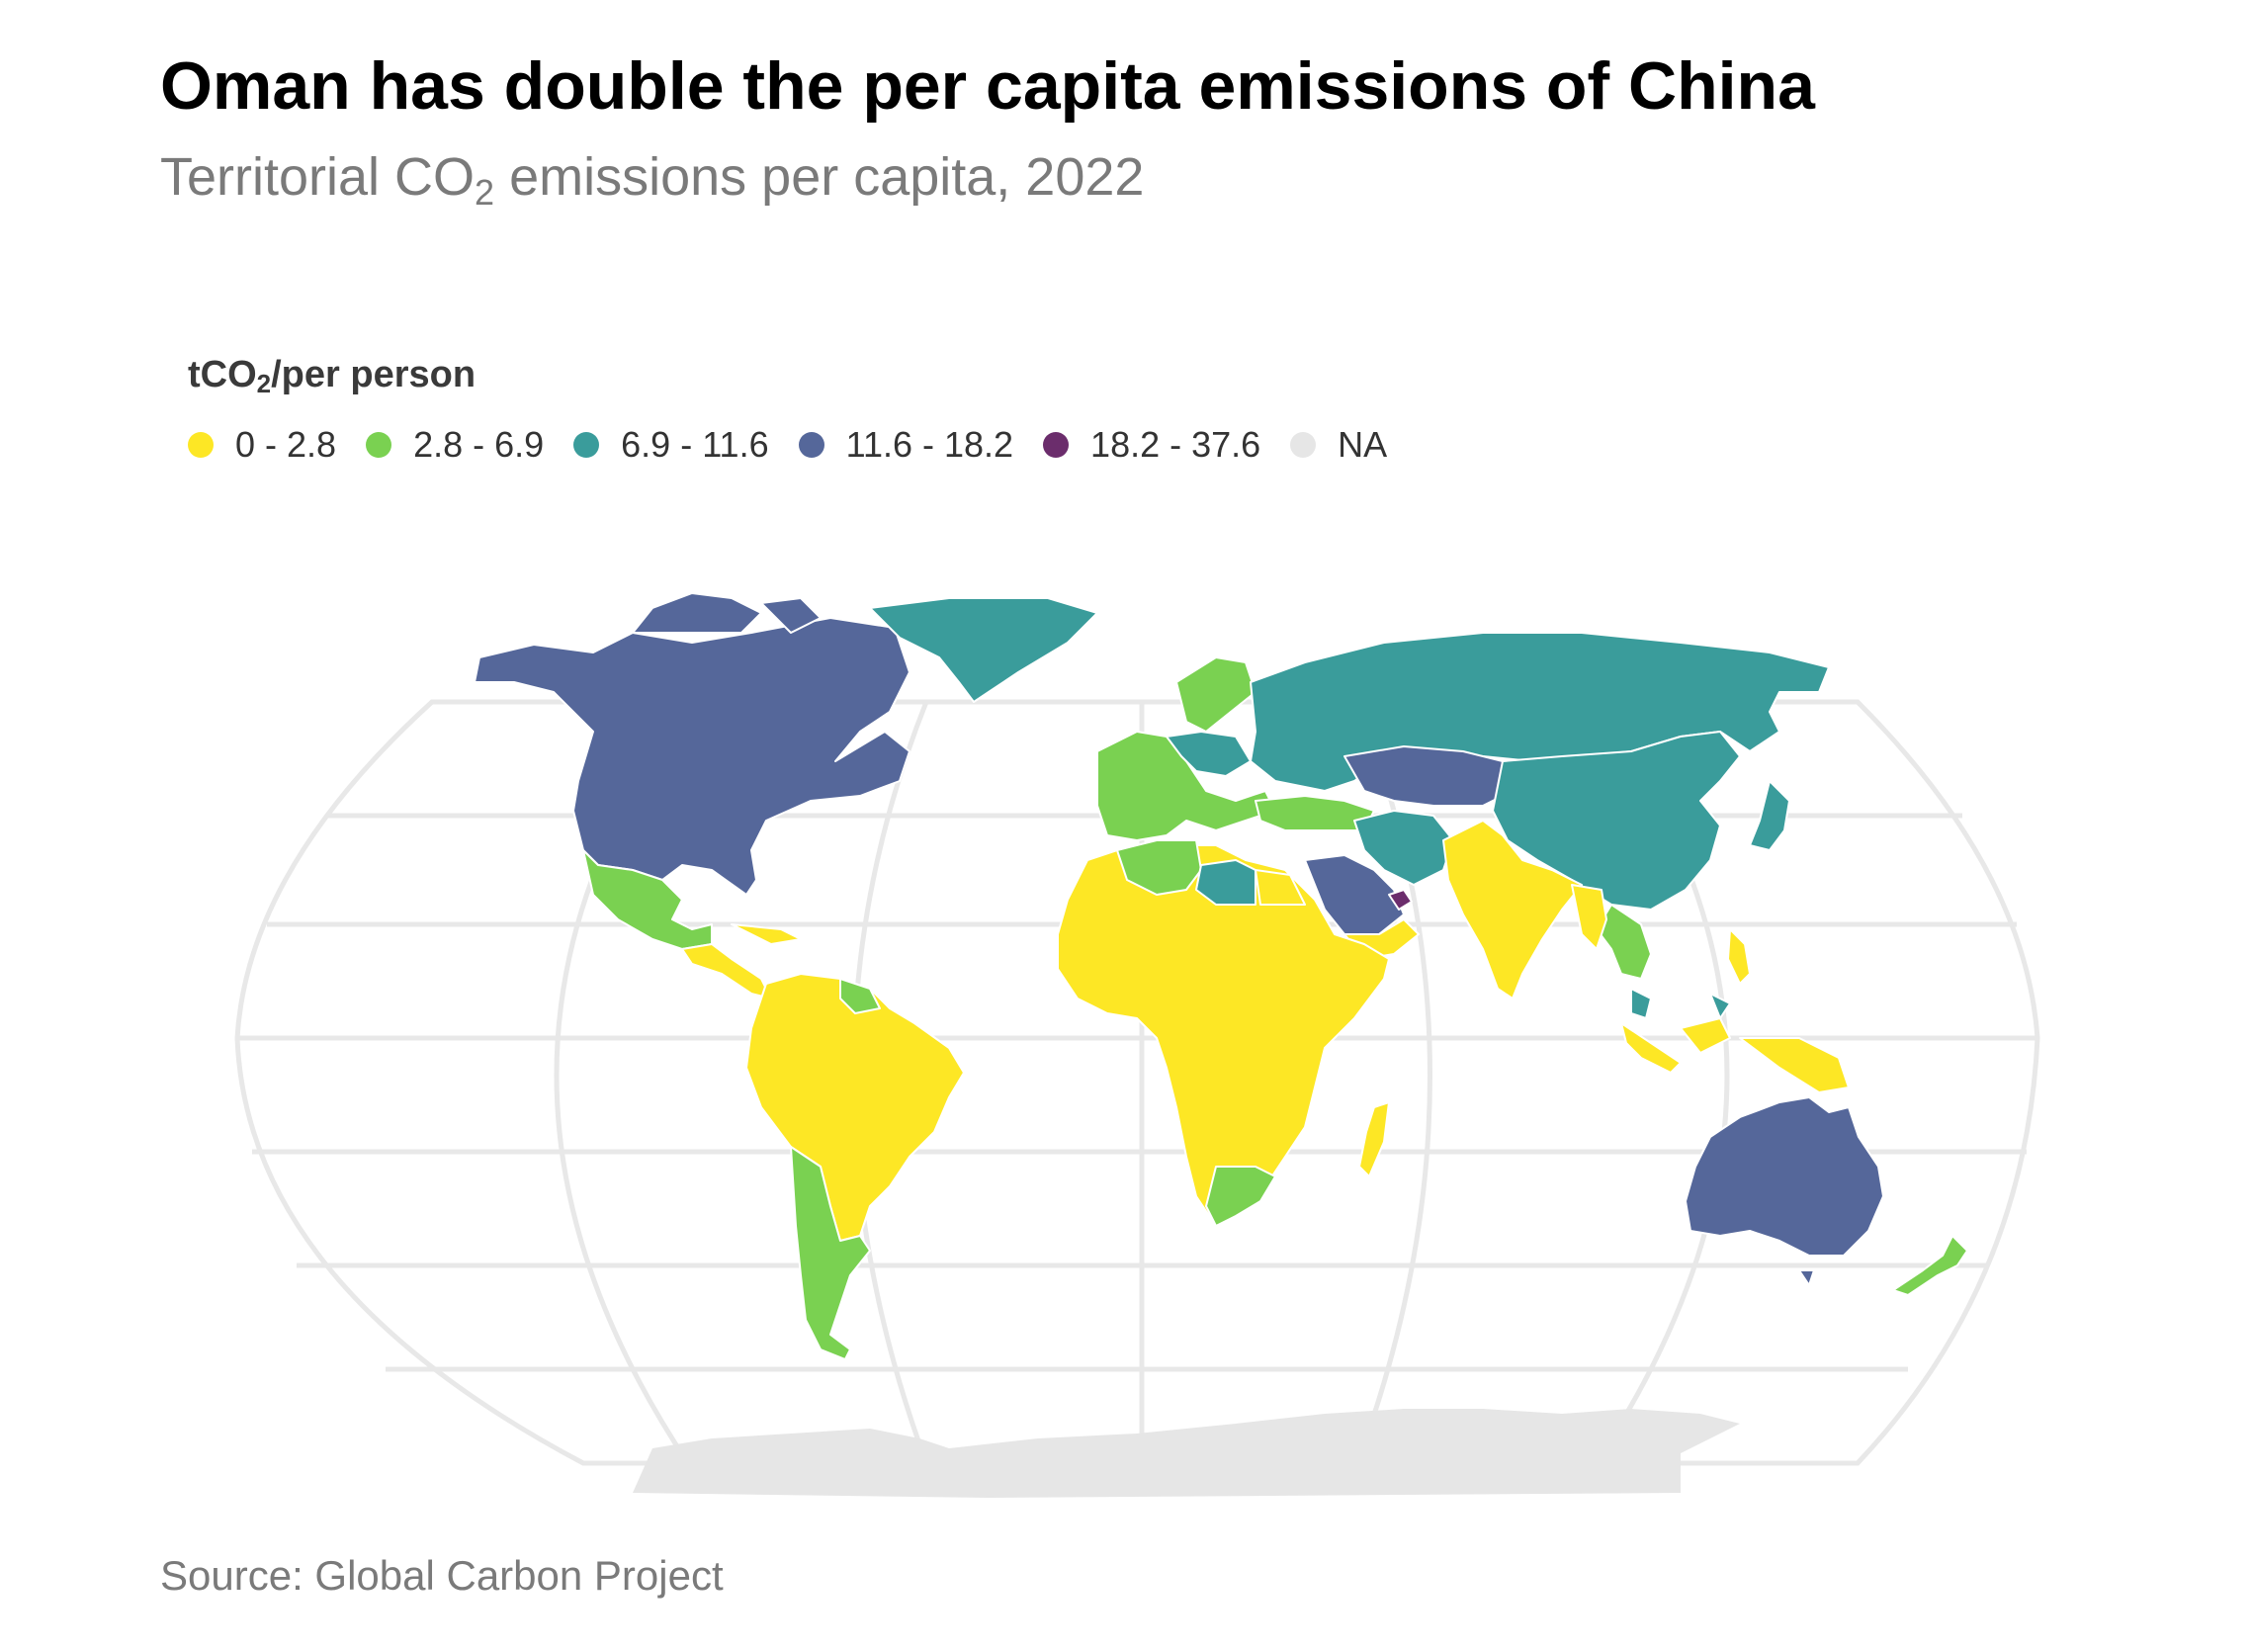 This screenshot has height=1652, width=2252. Describe the element at coordinates (695, 445) in the screenshot. I see `legend-label: 6.9 - 11.6` at that location.